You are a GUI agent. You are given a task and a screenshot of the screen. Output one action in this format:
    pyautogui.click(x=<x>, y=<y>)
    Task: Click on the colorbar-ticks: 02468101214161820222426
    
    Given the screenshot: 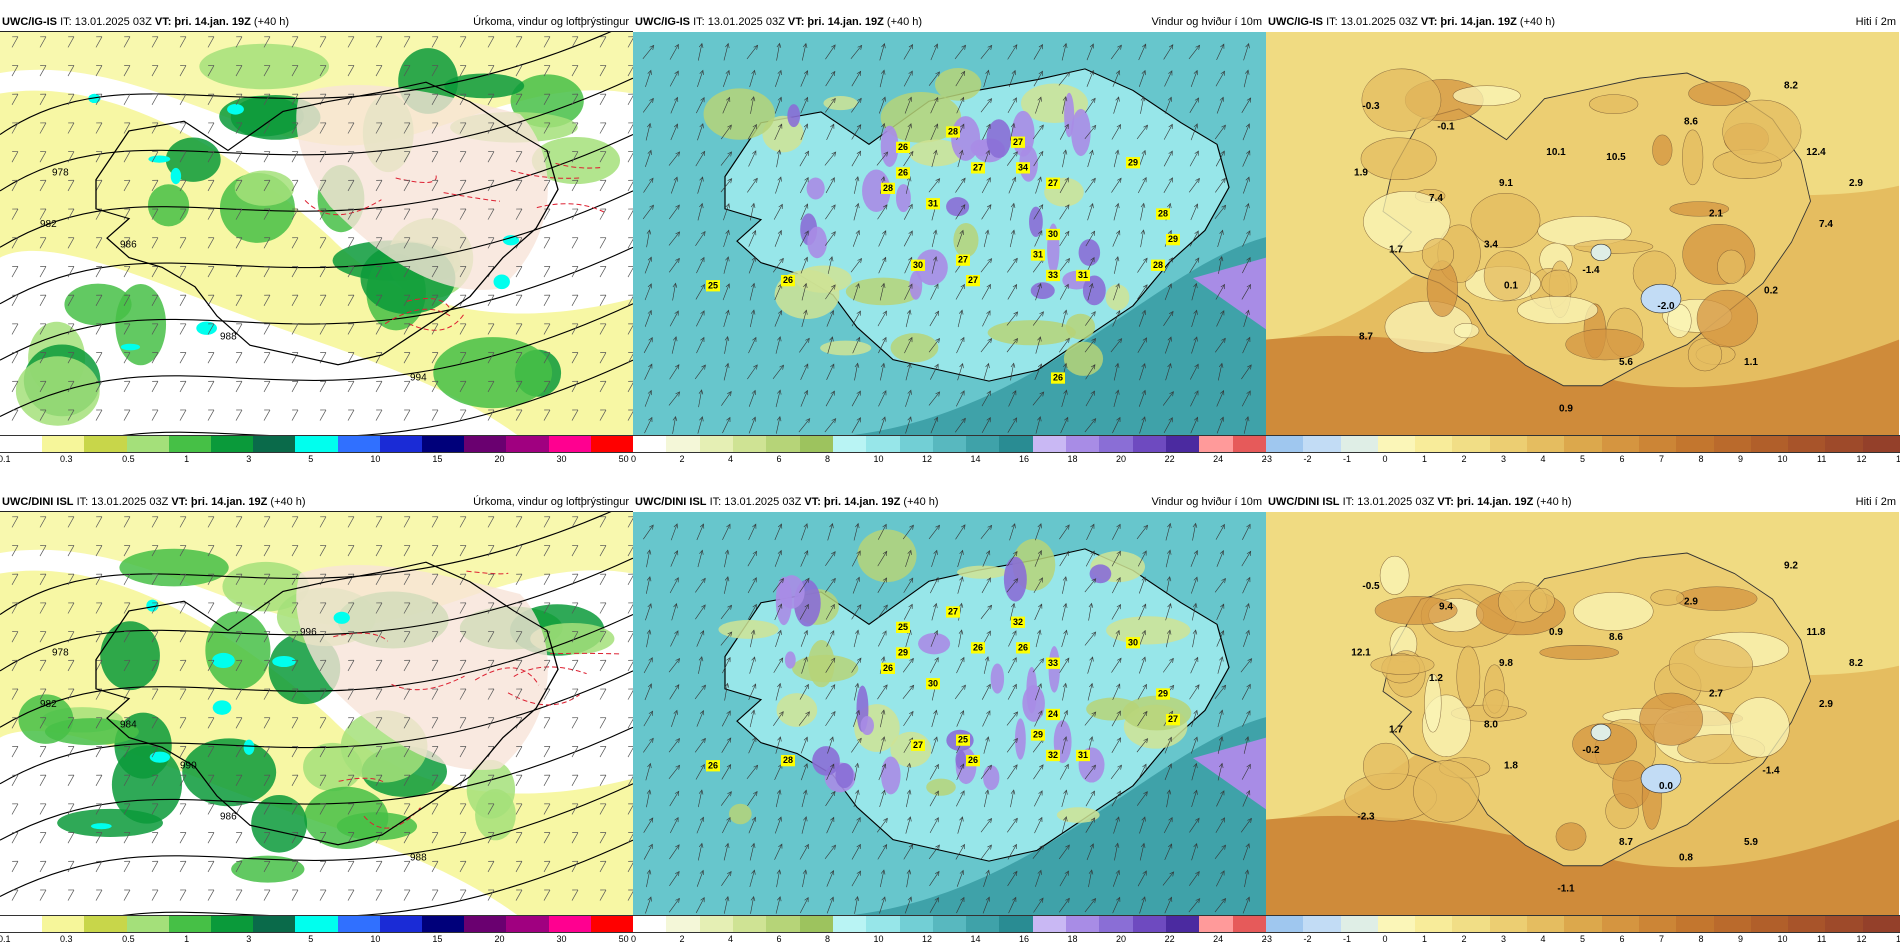 What is the action you would take?
    pyautogui.click(x=951, y=460)
    